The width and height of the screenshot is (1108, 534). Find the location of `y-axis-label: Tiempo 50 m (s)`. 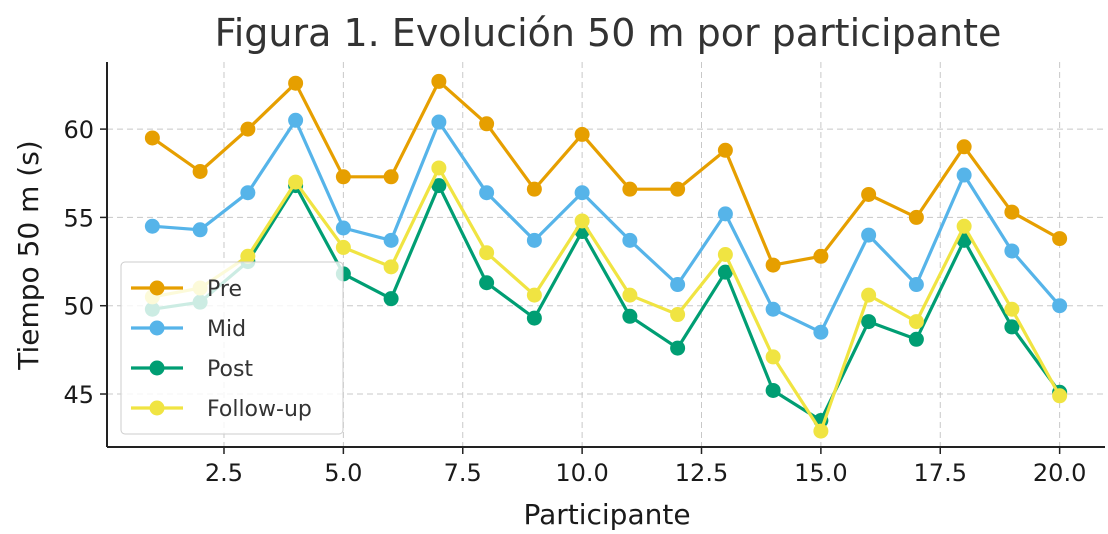

y-axis-label: Tiempo 50 m (s) is located at coordinates (28, 255).